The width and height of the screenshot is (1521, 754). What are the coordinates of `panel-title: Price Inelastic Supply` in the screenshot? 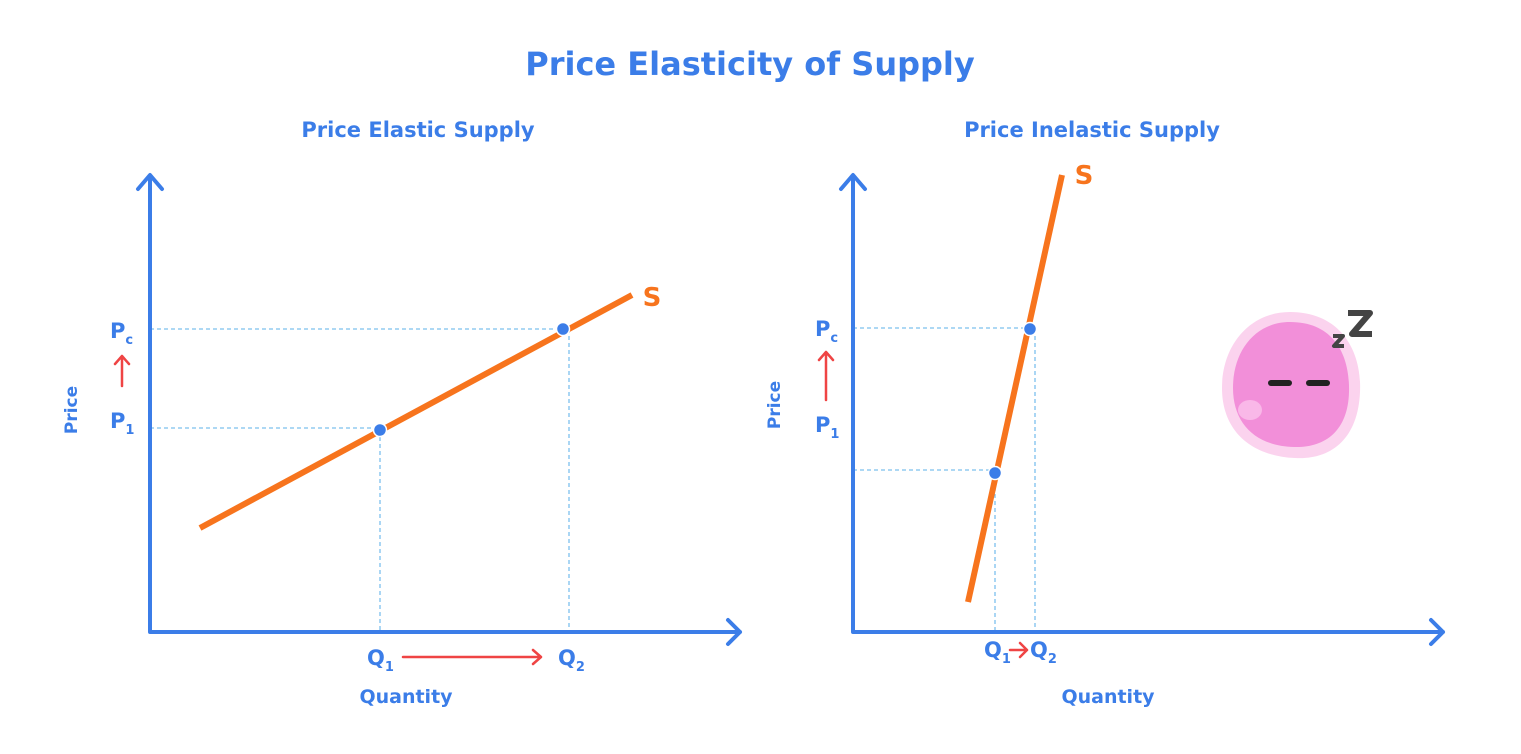 It's located at (1092, 130).